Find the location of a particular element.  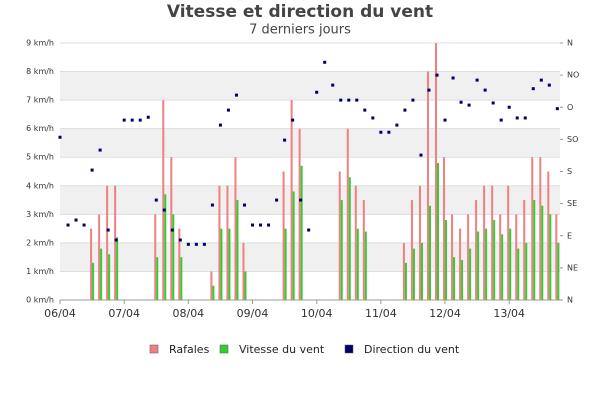

chart-title: Vitesse et direction du vent is located at coordinates (300, 12).